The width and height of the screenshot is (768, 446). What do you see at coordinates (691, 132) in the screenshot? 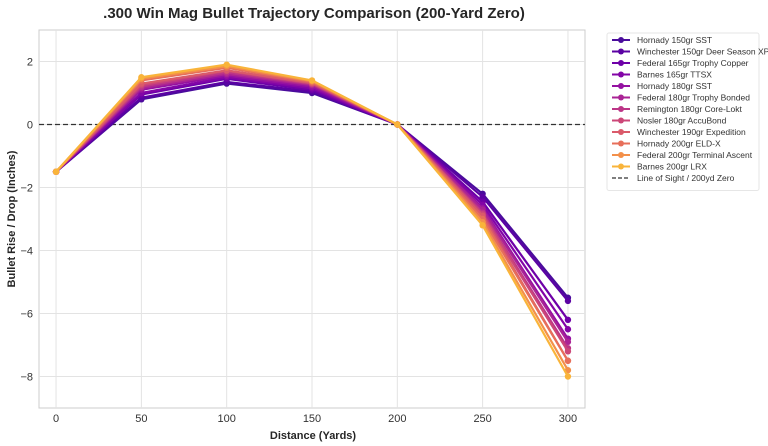
I see `legend-entry-label: Winchester 190gr Expedition` at bounding box center [691, 132].